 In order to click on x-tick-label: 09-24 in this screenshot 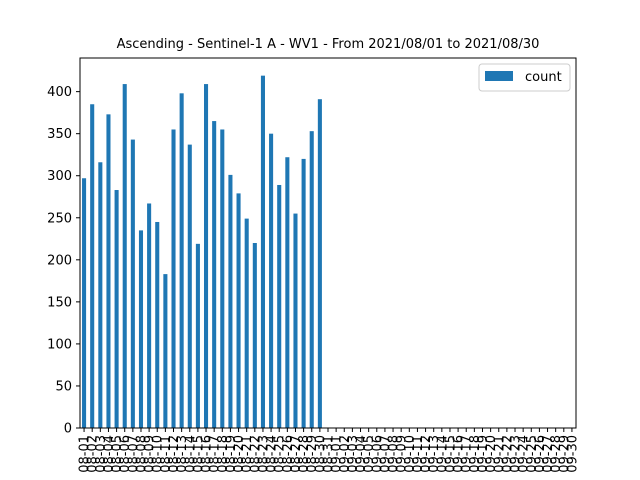, I will do `click(524, 454)`.